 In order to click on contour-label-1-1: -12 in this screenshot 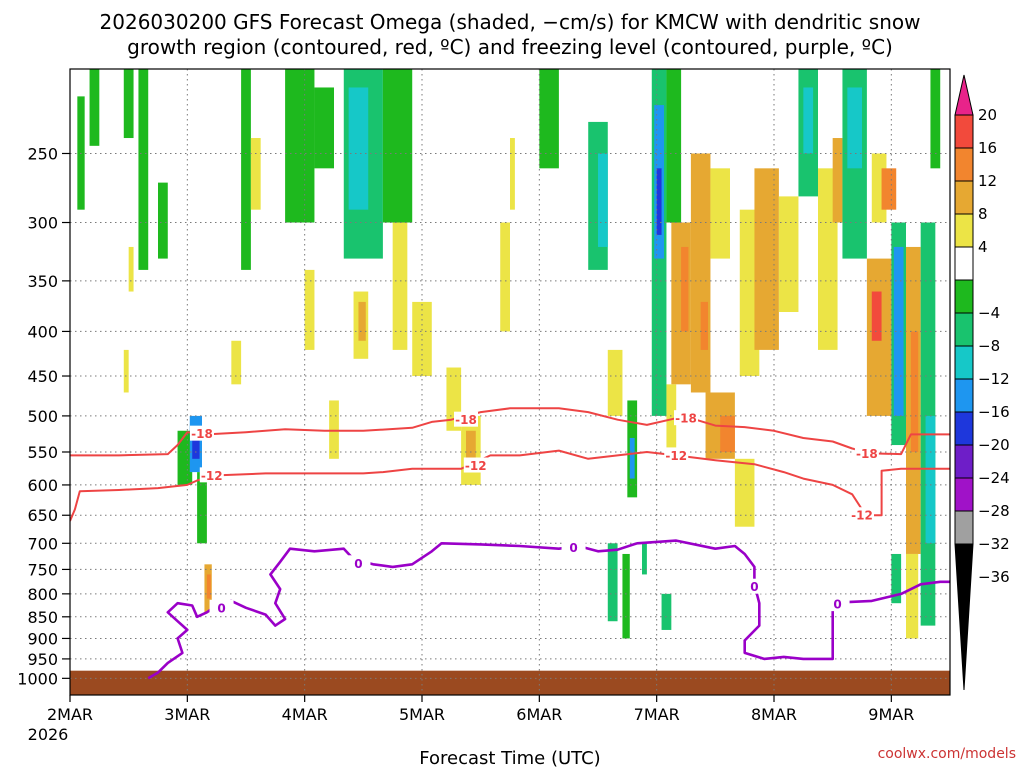, I will do `click(476, 466)`.